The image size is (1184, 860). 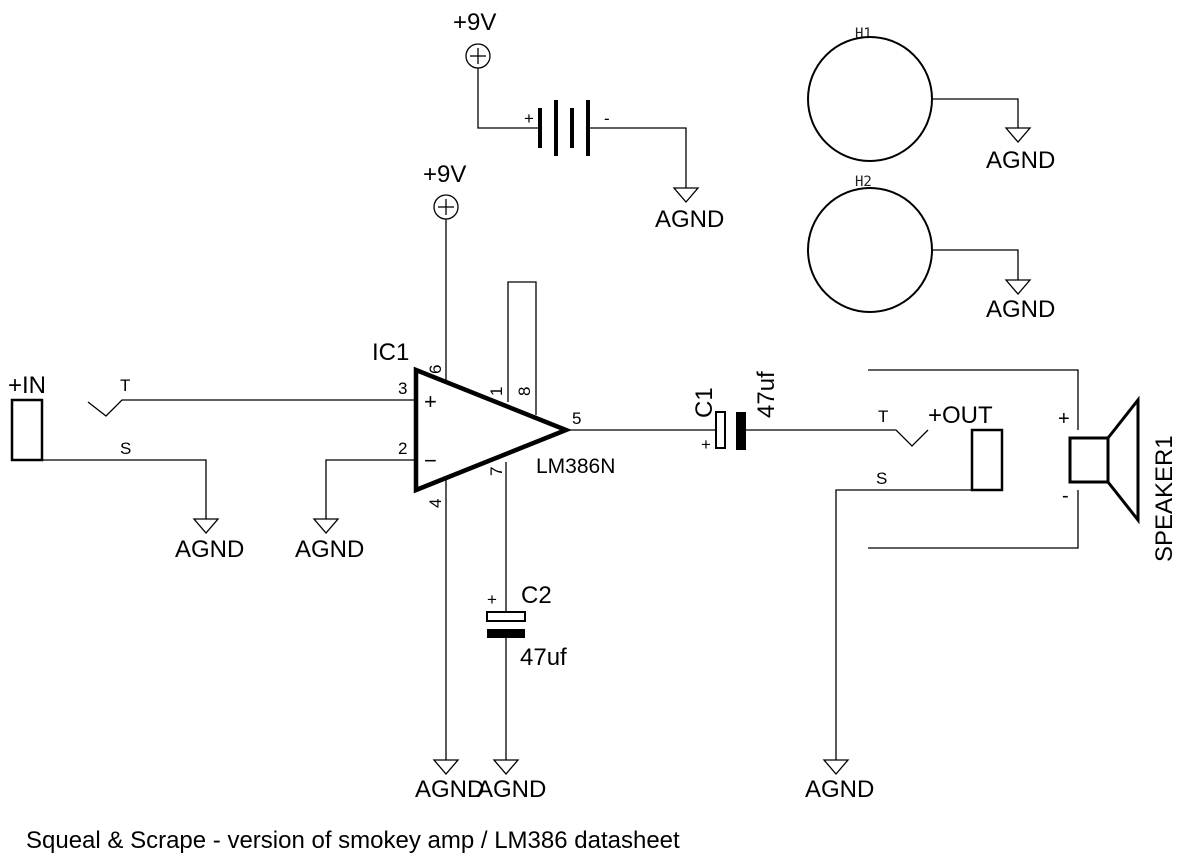 What do you see at coordinates (430, 401) in the screenshot?
I see `ic-plus-sign: +` at bounding box center [430, 401].